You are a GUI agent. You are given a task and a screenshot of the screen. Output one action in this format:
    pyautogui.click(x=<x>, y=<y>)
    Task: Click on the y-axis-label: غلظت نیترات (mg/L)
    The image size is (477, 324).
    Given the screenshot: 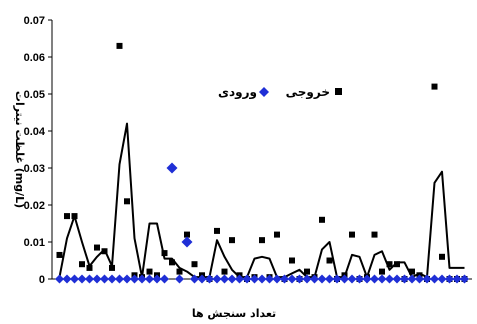 What is the action you would take?
    pyautogui.click(x=19, y=149)
    